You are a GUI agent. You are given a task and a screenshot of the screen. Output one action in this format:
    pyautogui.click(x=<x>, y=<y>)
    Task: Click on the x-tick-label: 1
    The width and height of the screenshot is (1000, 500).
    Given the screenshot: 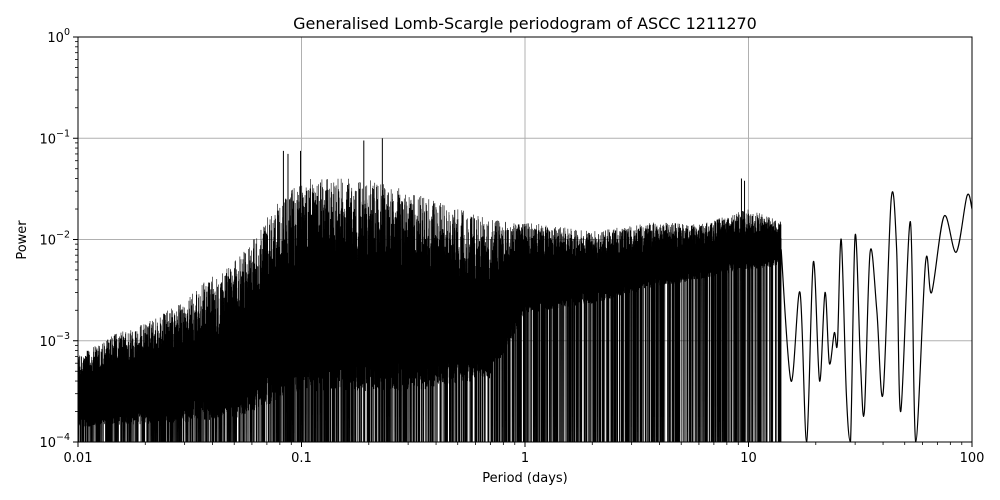 What is the action you would take?
    pyautogui.click(x=525, y=458)
    